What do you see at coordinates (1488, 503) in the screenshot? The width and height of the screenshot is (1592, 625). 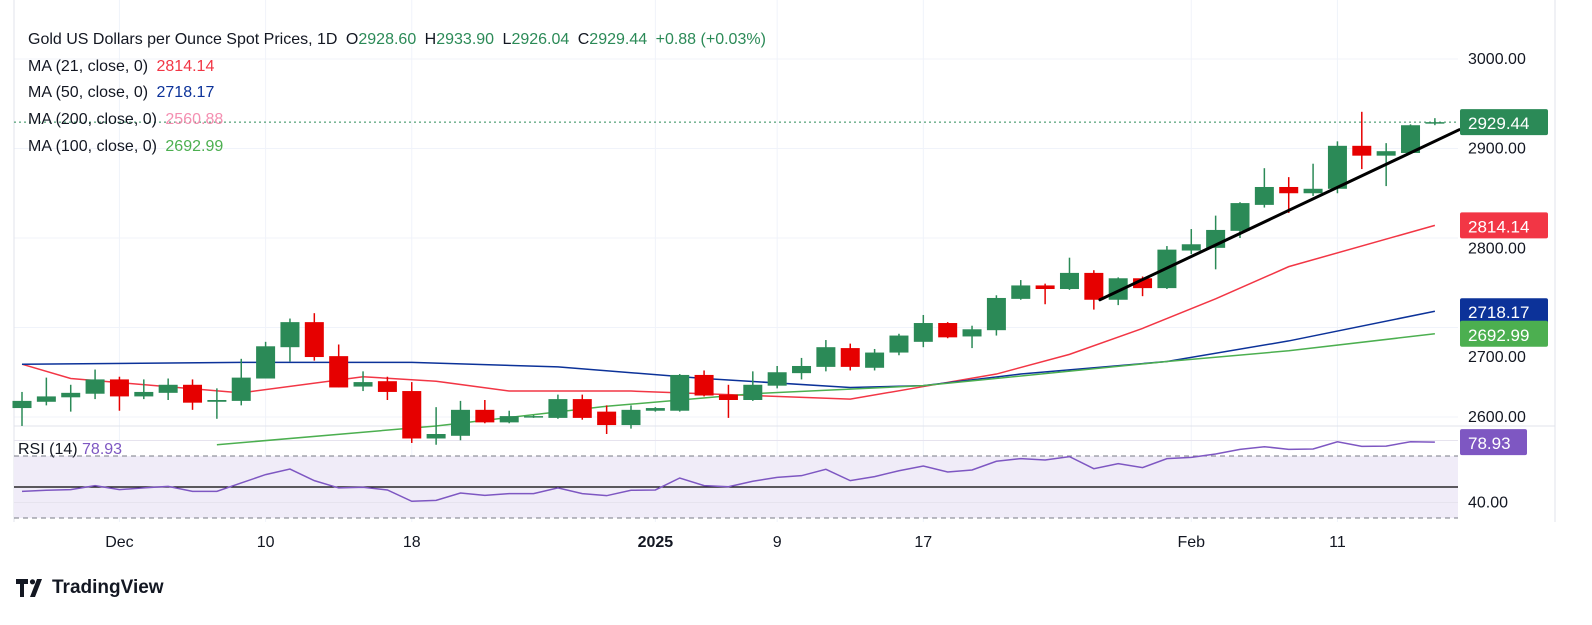 I see `rsi-tick-label: 40.00` at bounding box center [1488, 503].